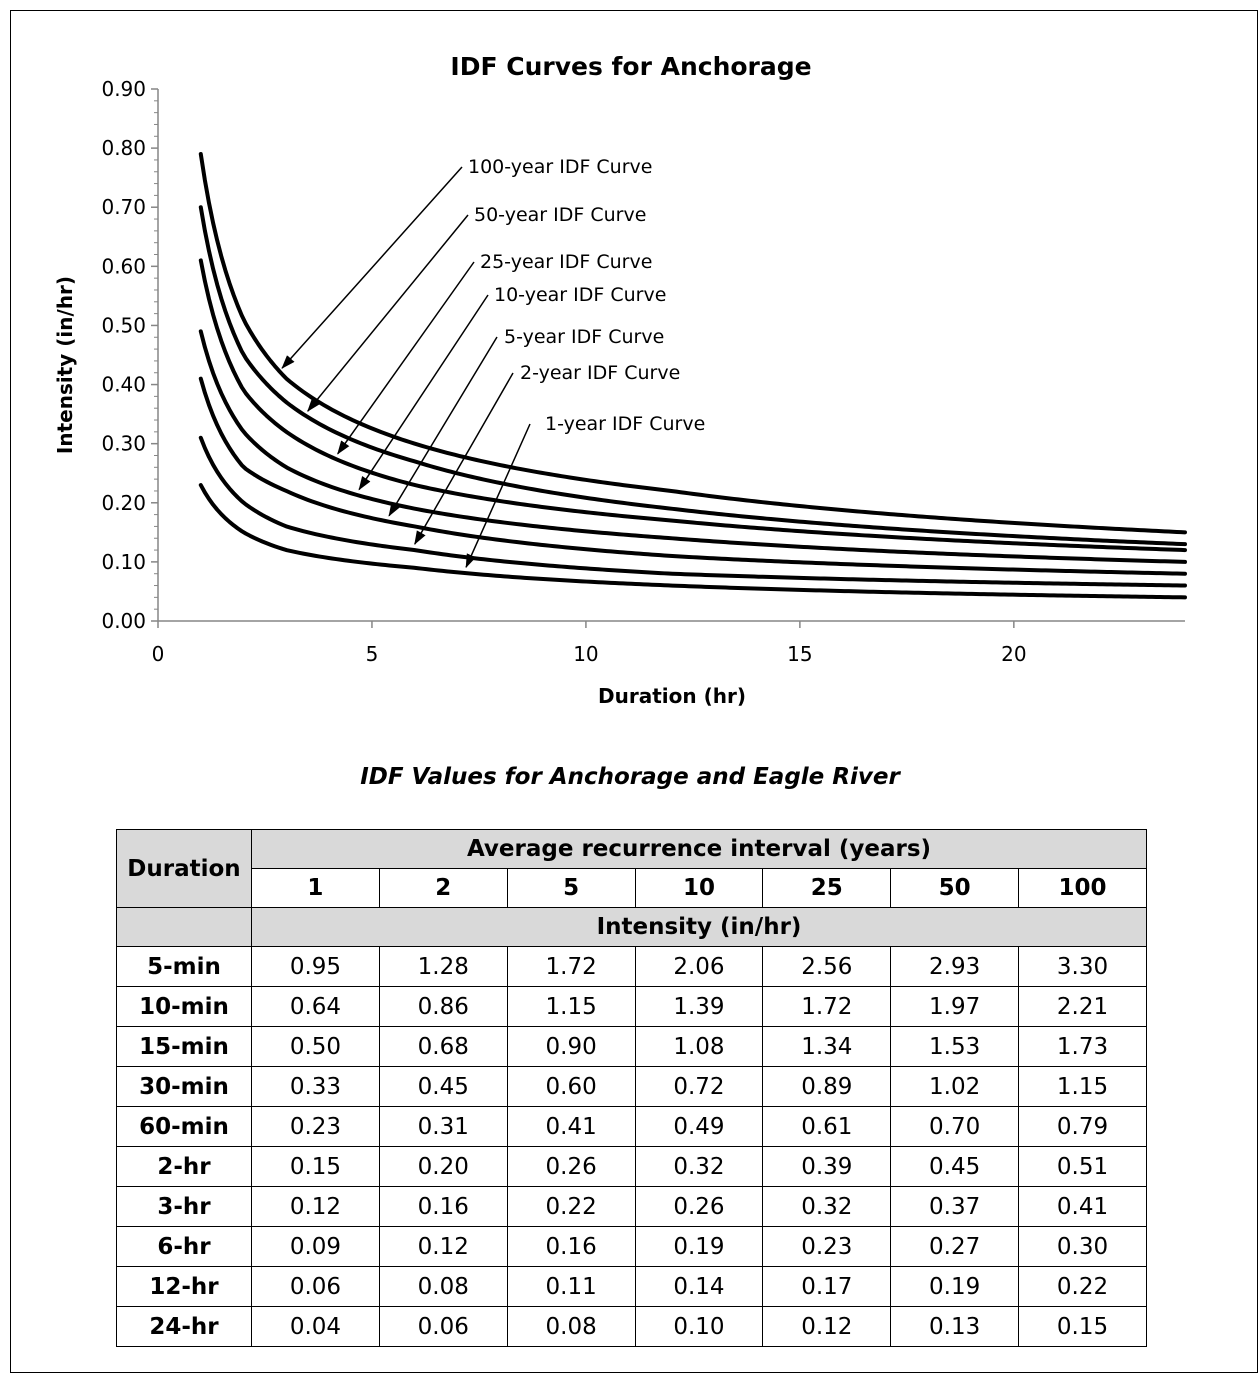 Image resolution: width=1260 pixels, height=1375 pixels. I want to click on annotation-label: 1-year IDF Curve, so click(625, 424).